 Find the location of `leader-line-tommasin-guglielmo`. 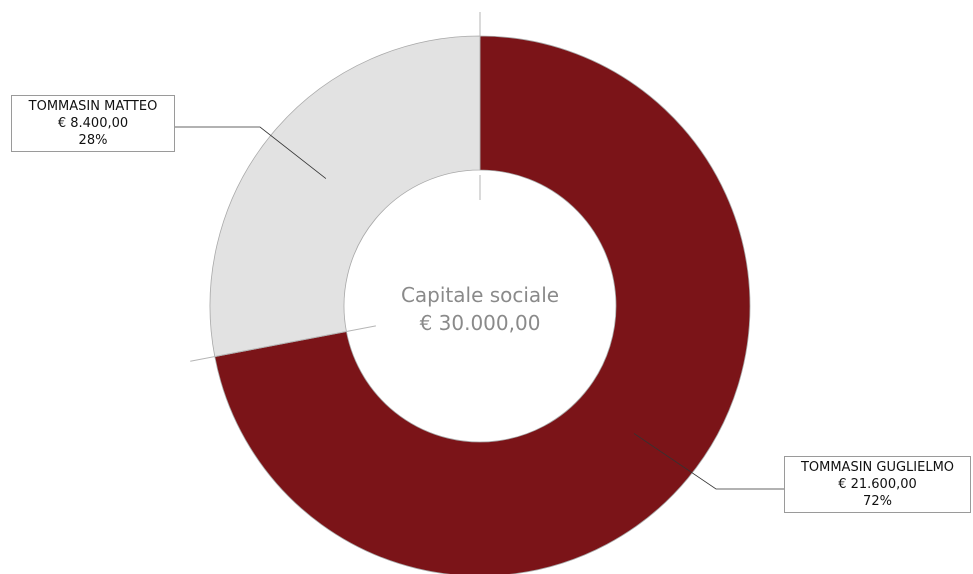

leader-line-tommasin-guglielmo is located at coordinates (708, 461).